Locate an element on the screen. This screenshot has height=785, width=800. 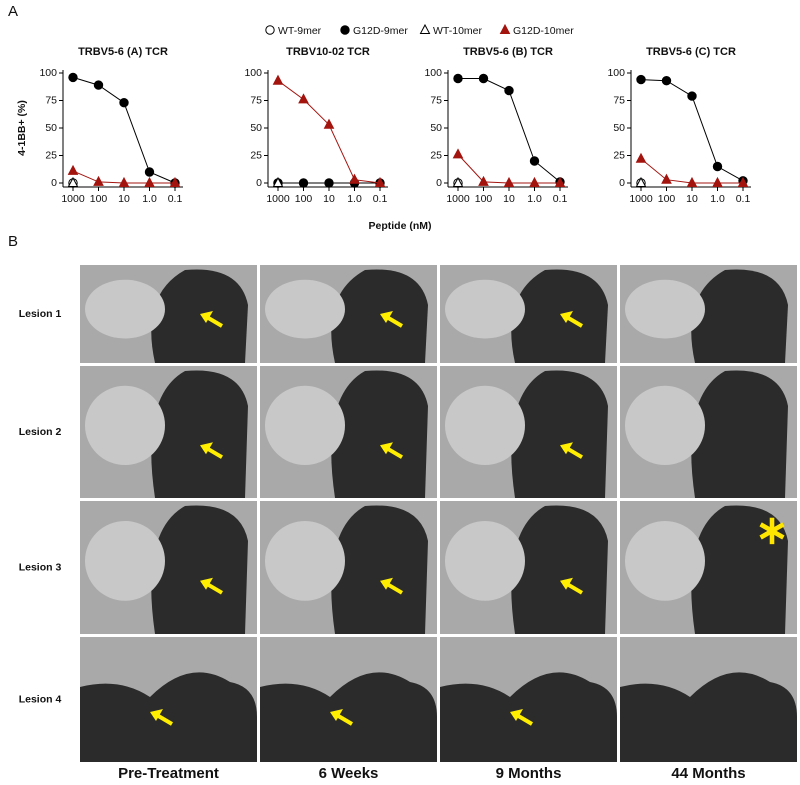
x-axis-label: Peptide (nM) is located at coordinates (400, 226).